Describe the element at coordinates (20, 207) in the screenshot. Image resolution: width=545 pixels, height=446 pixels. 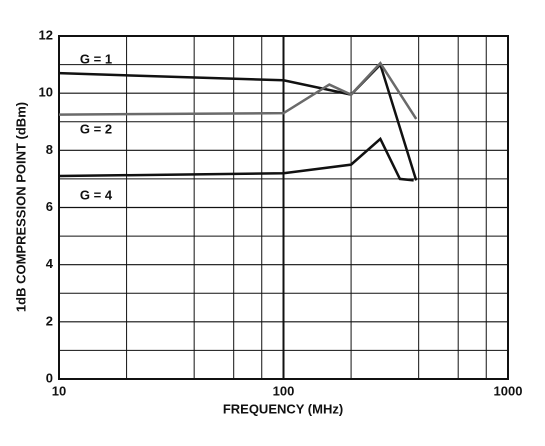
I see `y-axis-title: 1dB COMPRESSION POINT (dBm)` at that location.